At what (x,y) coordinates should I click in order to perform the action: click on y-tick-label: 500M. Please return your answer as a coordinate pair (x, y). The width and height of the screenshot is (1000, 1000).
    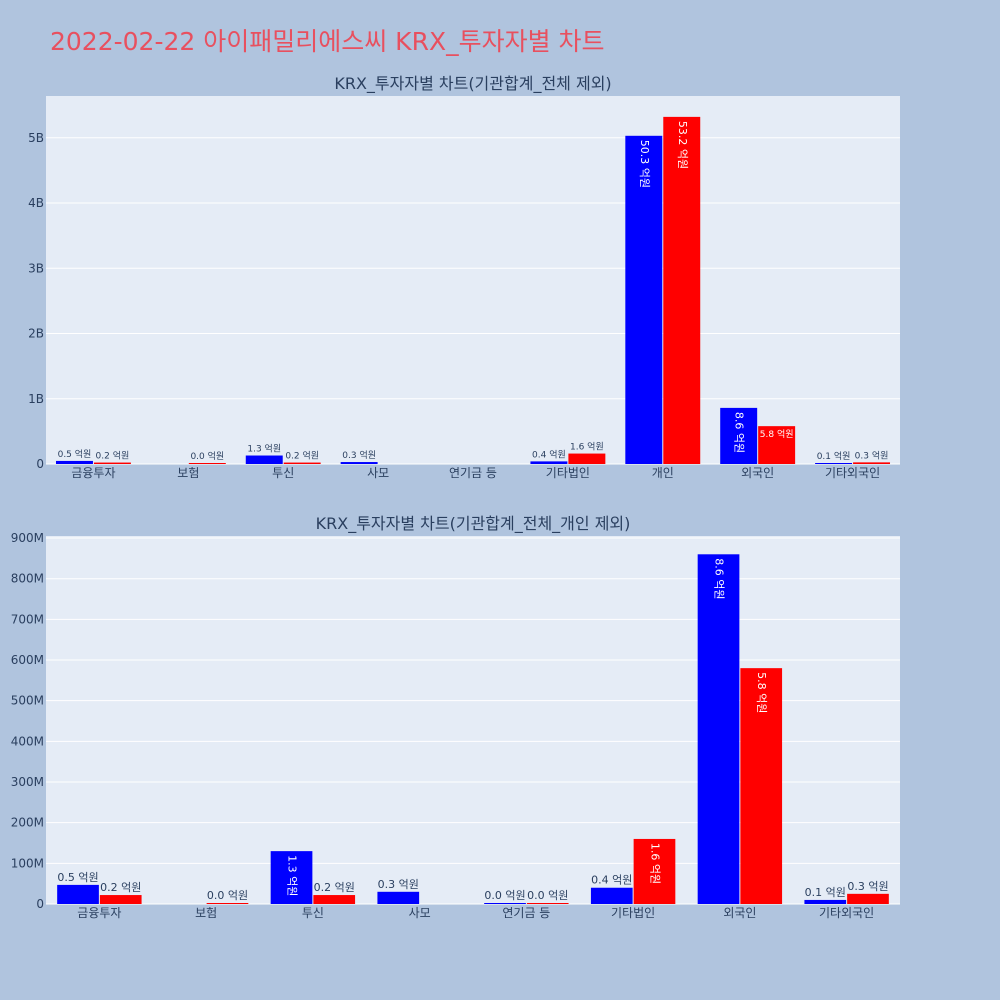
    Looking at the image, I should click on (27, 701).